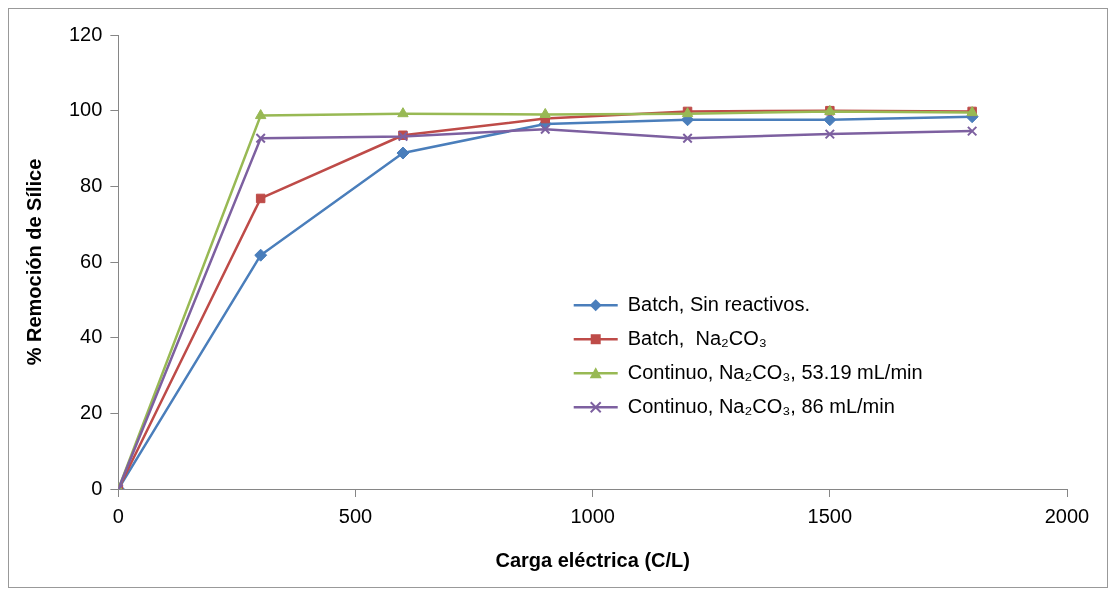 Image resolution: width=1118 pixels, height=598 pixels. Describe the element at coordinates (719, 303) in the screenshot. I see `legend-label: Batch, Sin reactivos.` at that location.